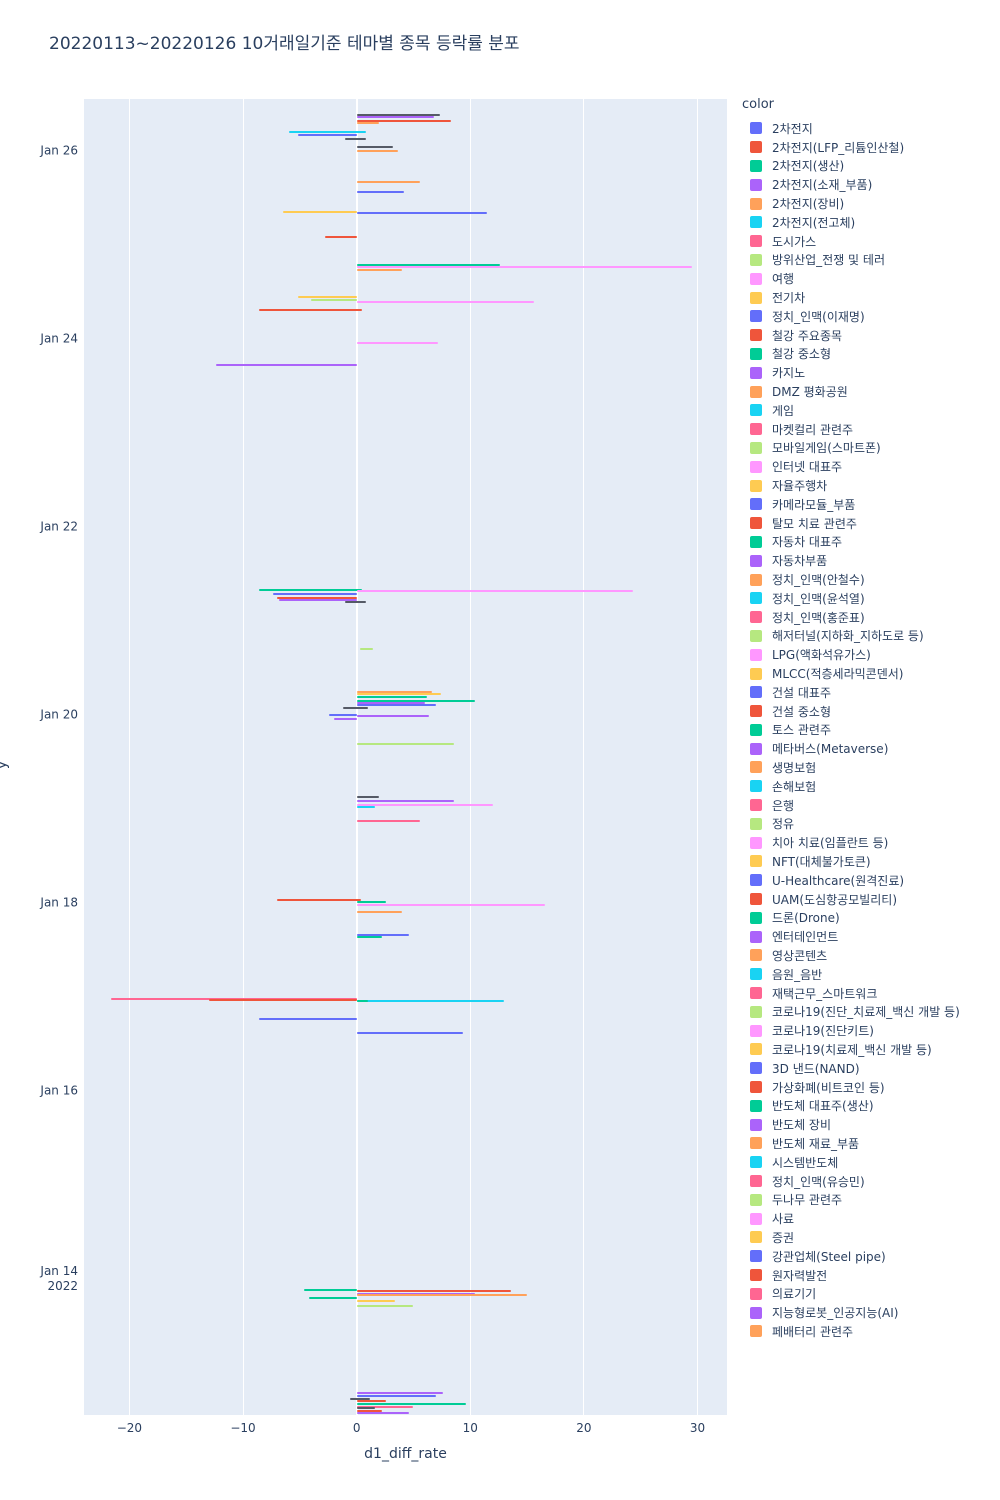 The width and height of the screenshot is (1000, 1500). I want to click on legend-item: 인터넷 대표주, so click(869, 466).